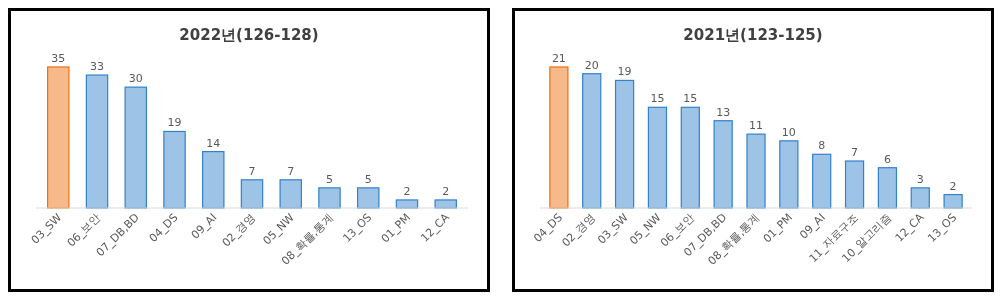  I want to click on data-label: 8, so click(822, 146).